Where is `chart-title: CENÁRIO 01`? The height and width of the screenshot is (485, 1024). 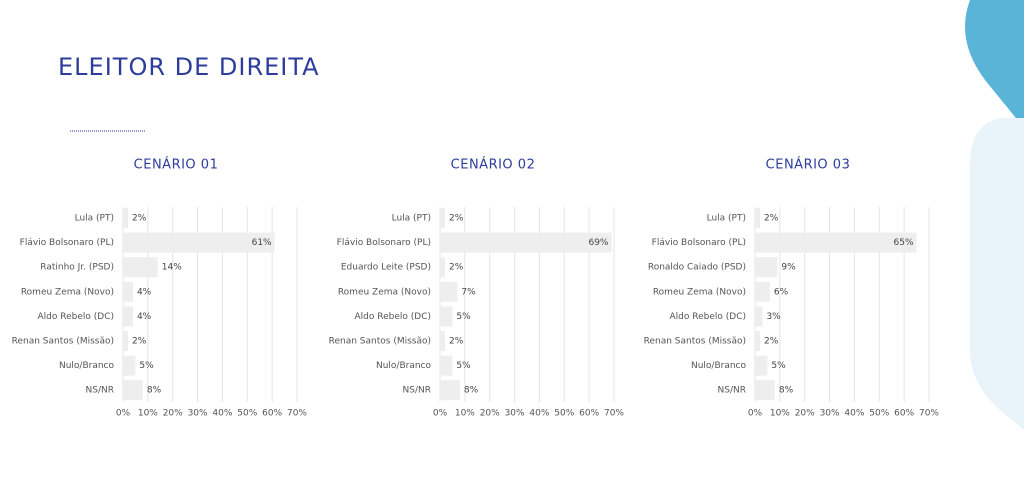
chart-title: CENÁRIO 01 is located at coordinates (176, 165).